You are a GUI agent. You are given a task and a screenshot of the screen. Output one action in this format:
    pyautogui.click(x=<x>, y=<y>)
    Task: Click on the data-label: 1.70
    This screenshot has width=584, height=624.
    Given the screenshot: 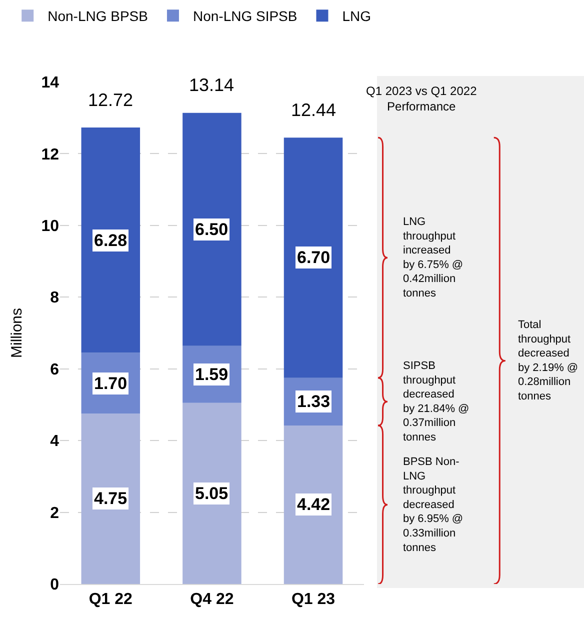 What is the action you would take?
    pyautogui.click(x=111, y=383)
    